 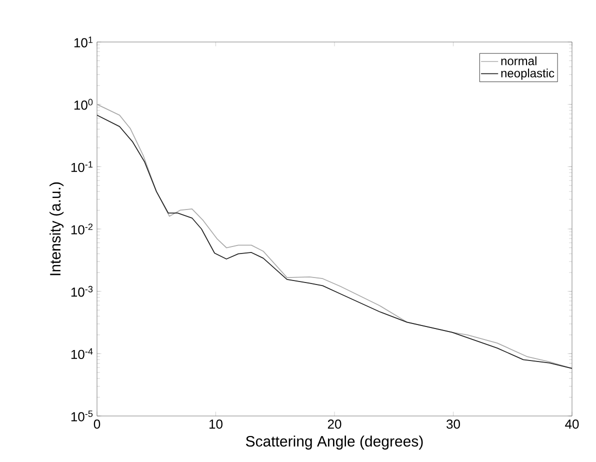 I want to click on y-tick-label: 10$^{-4}$, so click(x=82, y=354).